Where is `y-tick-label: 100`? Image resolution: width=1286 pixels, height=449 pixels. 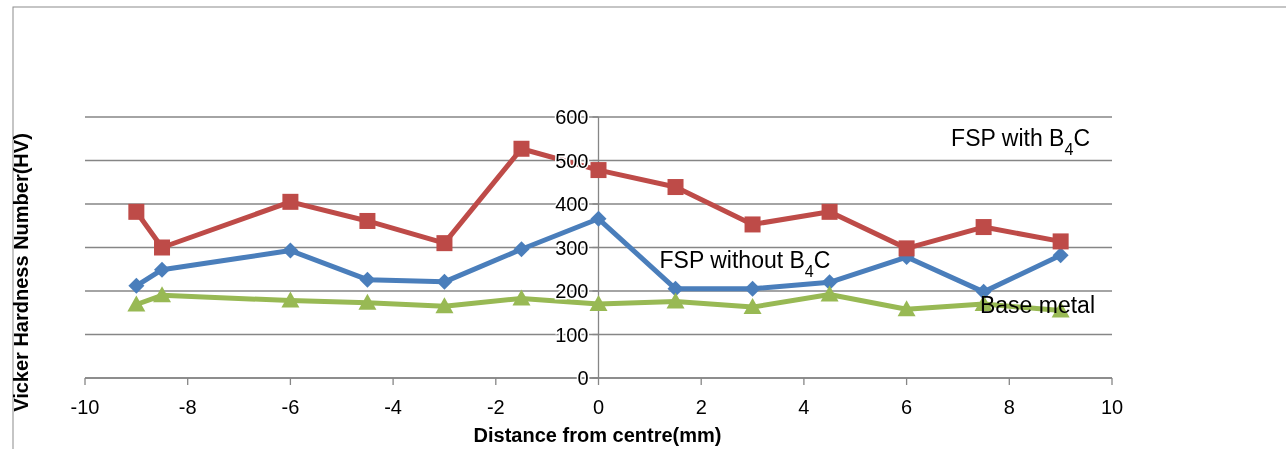
y-tick-label: 100 is located at coordinates (572, 334).